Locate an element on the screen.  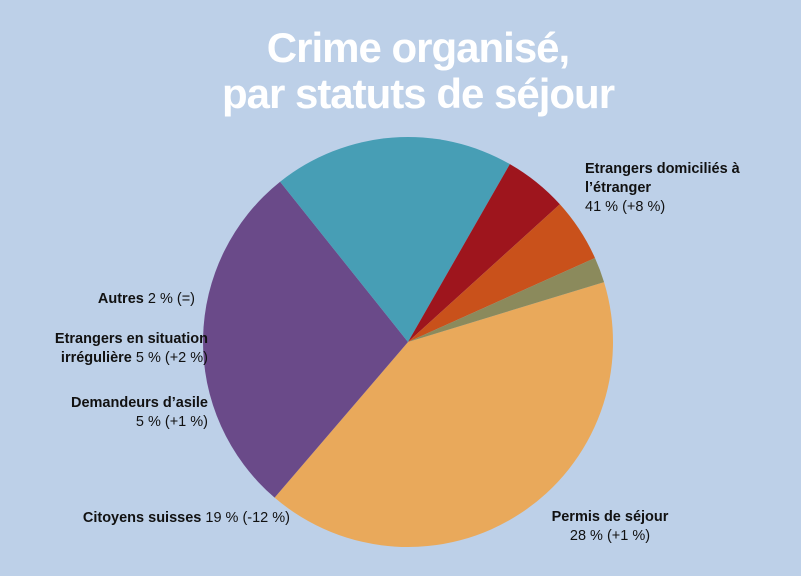
slice-label: Demandeurs d’asile 5 % (+1 %) is located at coordinates (114, 413).